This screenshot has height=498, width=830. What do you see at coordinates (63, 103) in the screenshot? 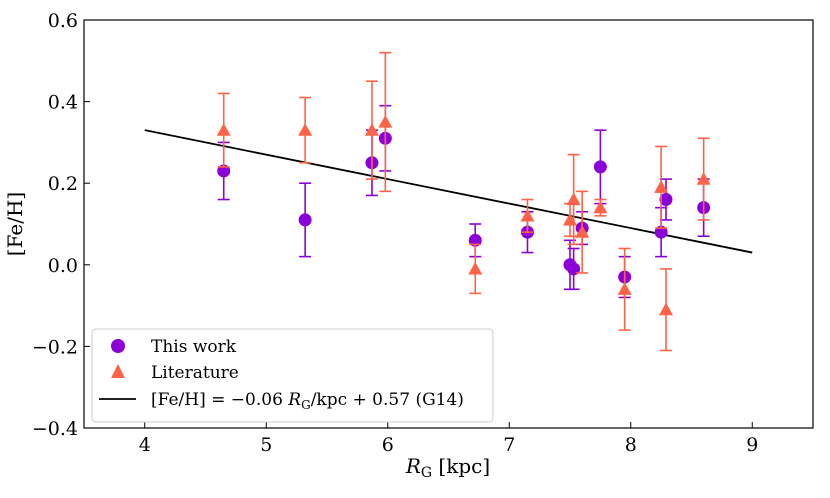
I see `y-tick-label: 0.4` at bounding box center [63, 103].